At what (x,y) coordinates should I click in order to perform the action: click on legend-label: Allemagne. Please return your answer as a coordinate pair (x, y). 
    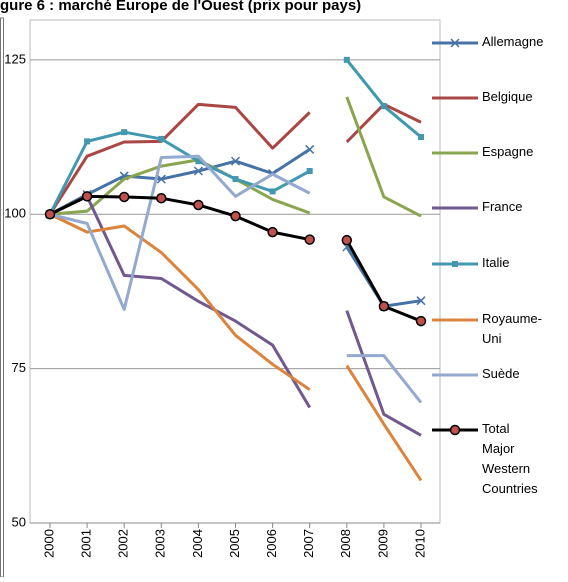
    Looking at the image, I should click on (512, 41).